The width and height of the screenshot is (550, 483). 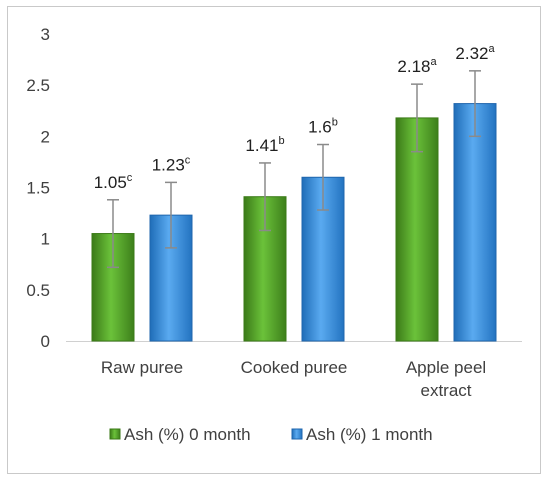 I want to click on y-tick-label: 0.5, so click(x=38, y=290).